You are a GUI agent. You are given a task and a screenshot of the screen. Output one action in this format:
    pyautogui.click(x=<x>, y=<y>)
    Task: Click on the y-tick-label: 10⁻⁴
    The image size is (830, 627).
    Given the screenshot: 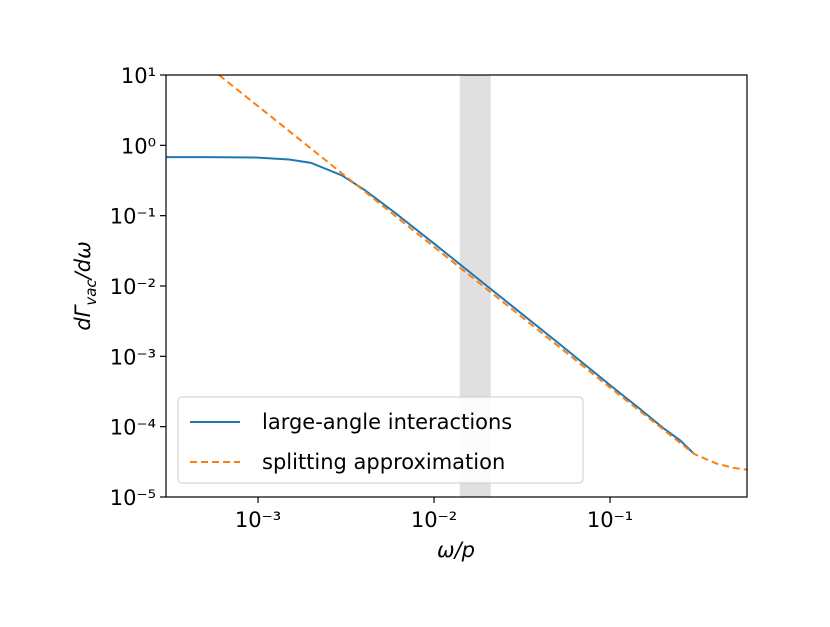 What is the action you would take?
    pyautogui.click(x=133, y=428)
    